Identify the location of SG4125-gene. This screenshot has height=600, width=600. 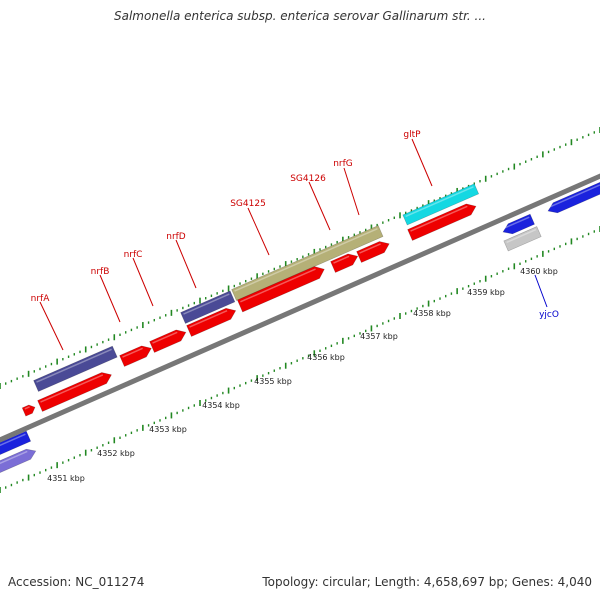
(307, 263).